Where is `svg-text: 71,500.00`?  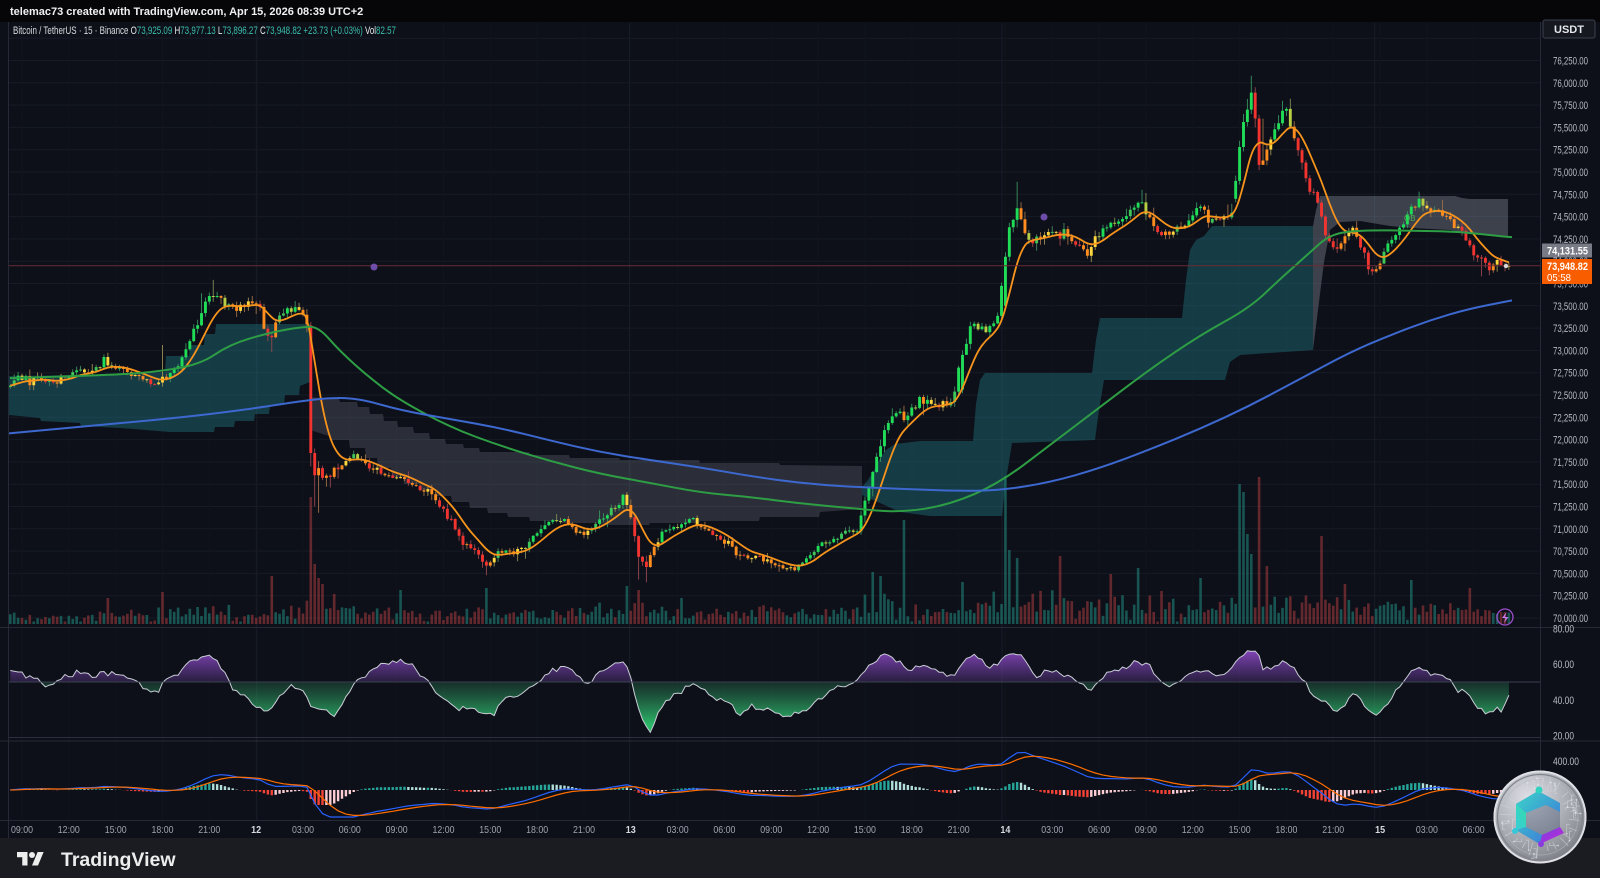 svg-text: 71,500.00 is located at coordinates (1570, 485).